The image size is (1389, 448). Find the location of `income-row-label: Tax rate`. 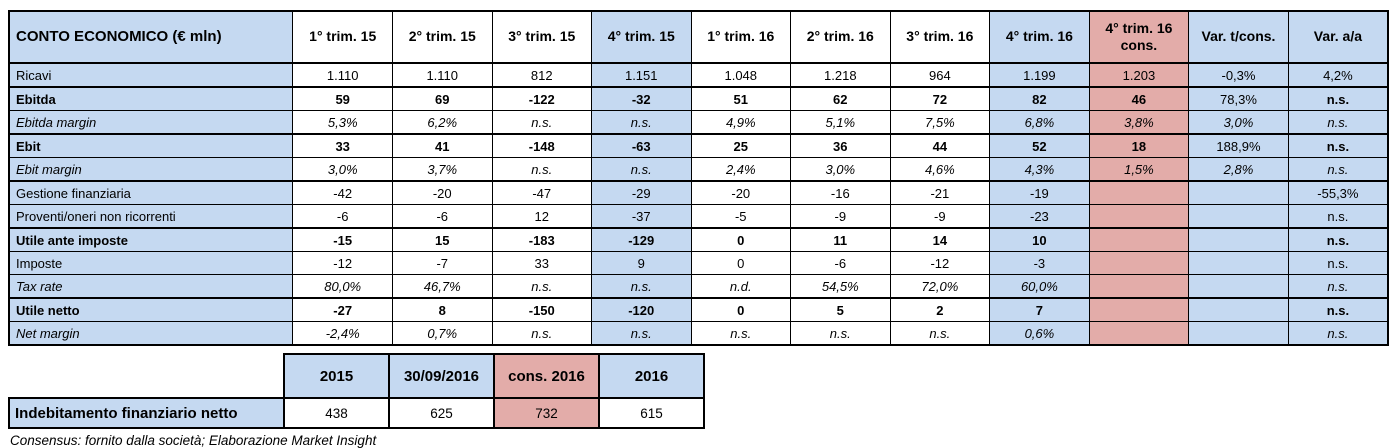

income-row-label: Tax rate is located at coordinates (151, 286).